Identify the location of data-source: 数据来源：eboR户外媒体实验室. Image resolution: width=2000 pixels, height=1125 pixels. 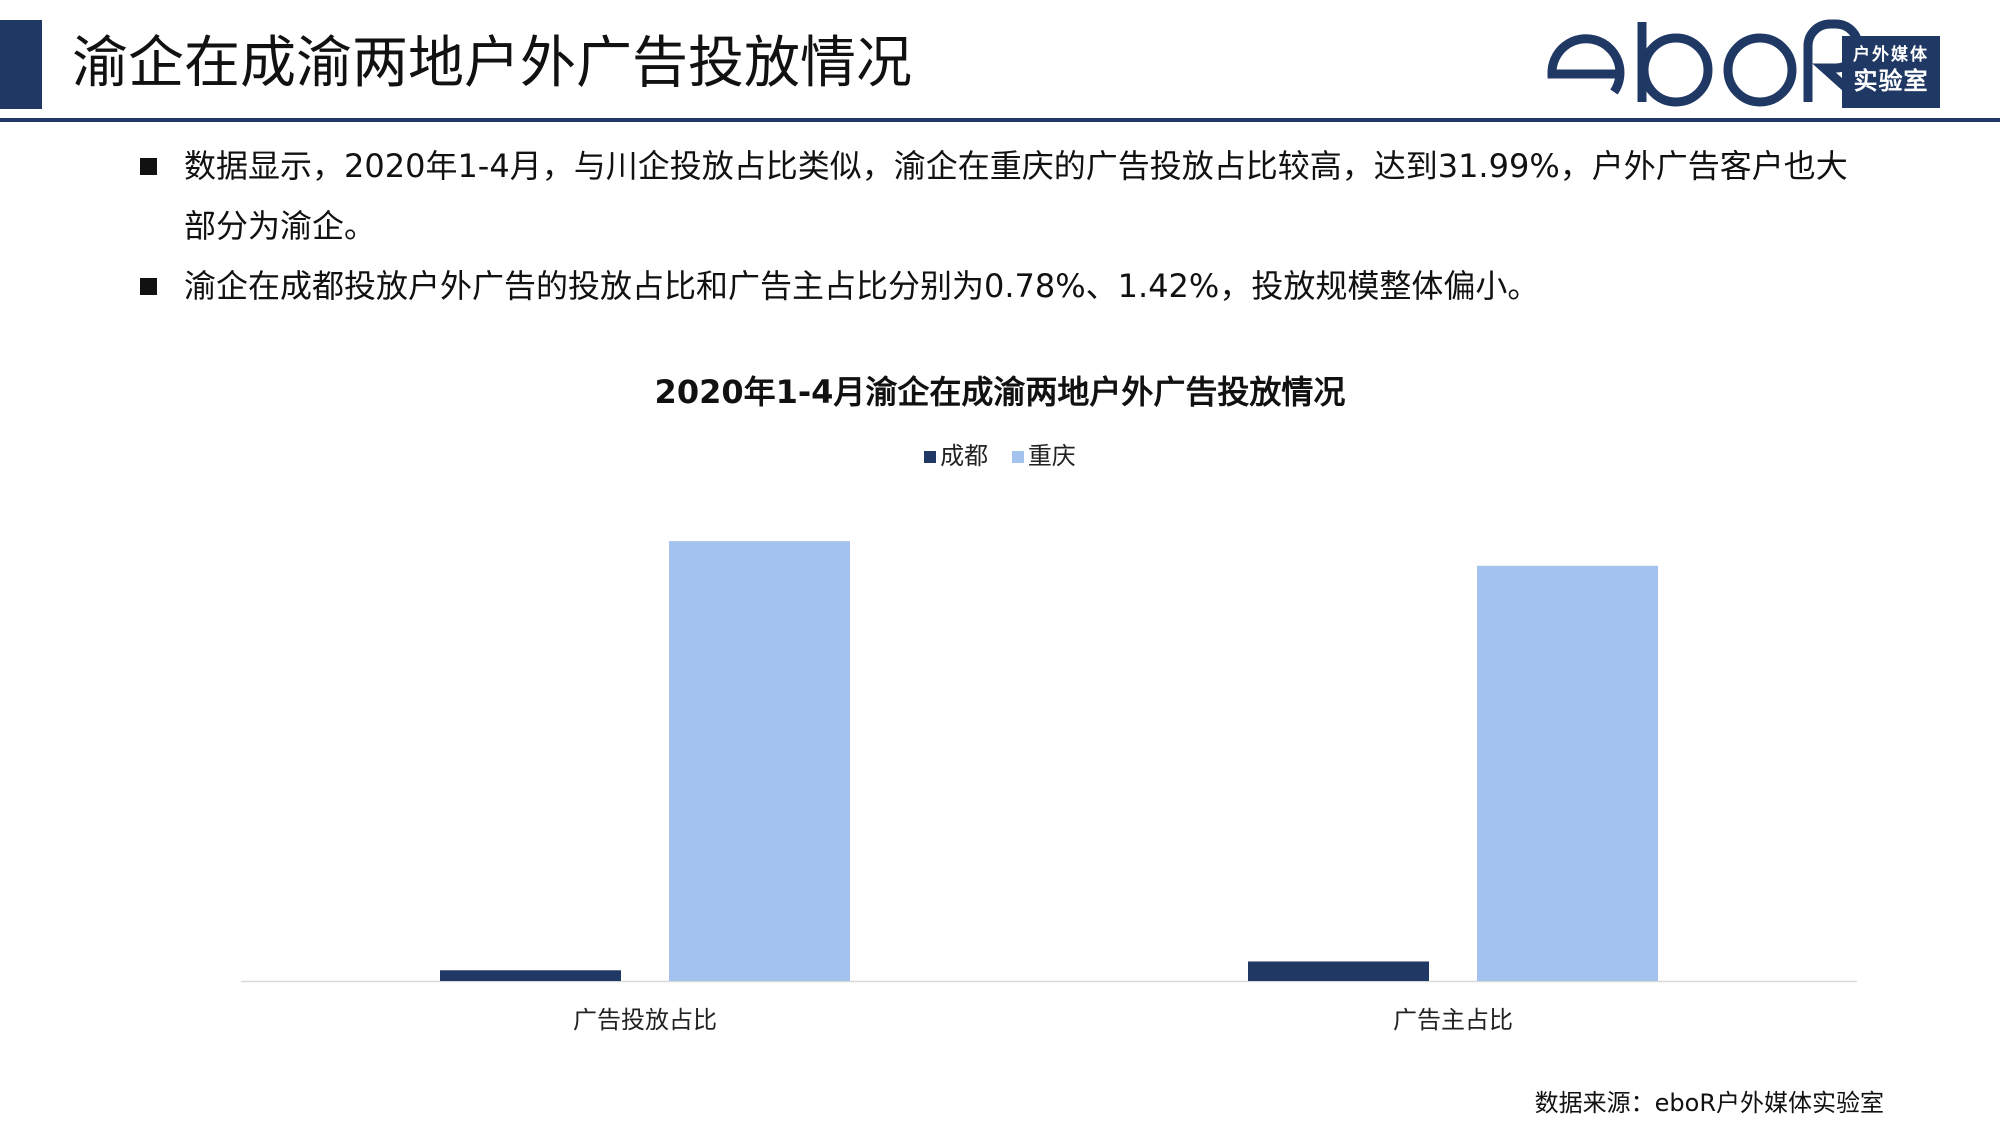
(1709, 1103).